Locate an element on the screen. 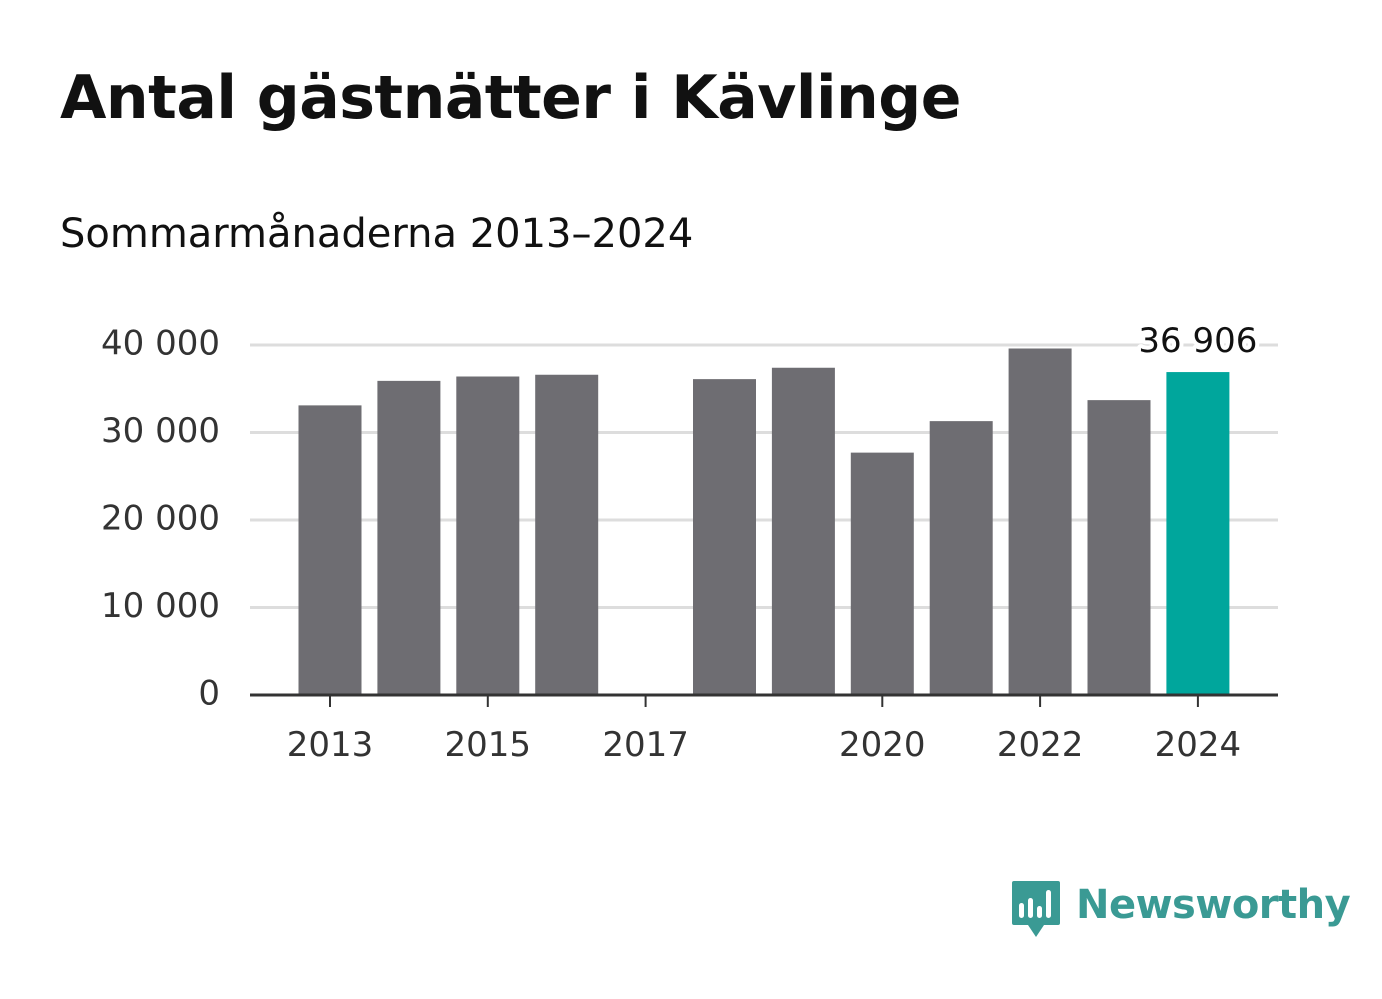 The image size is (1382, 999). chart-title: Antal gästnätter i Kävlinge is located at coordinates (510, 98).